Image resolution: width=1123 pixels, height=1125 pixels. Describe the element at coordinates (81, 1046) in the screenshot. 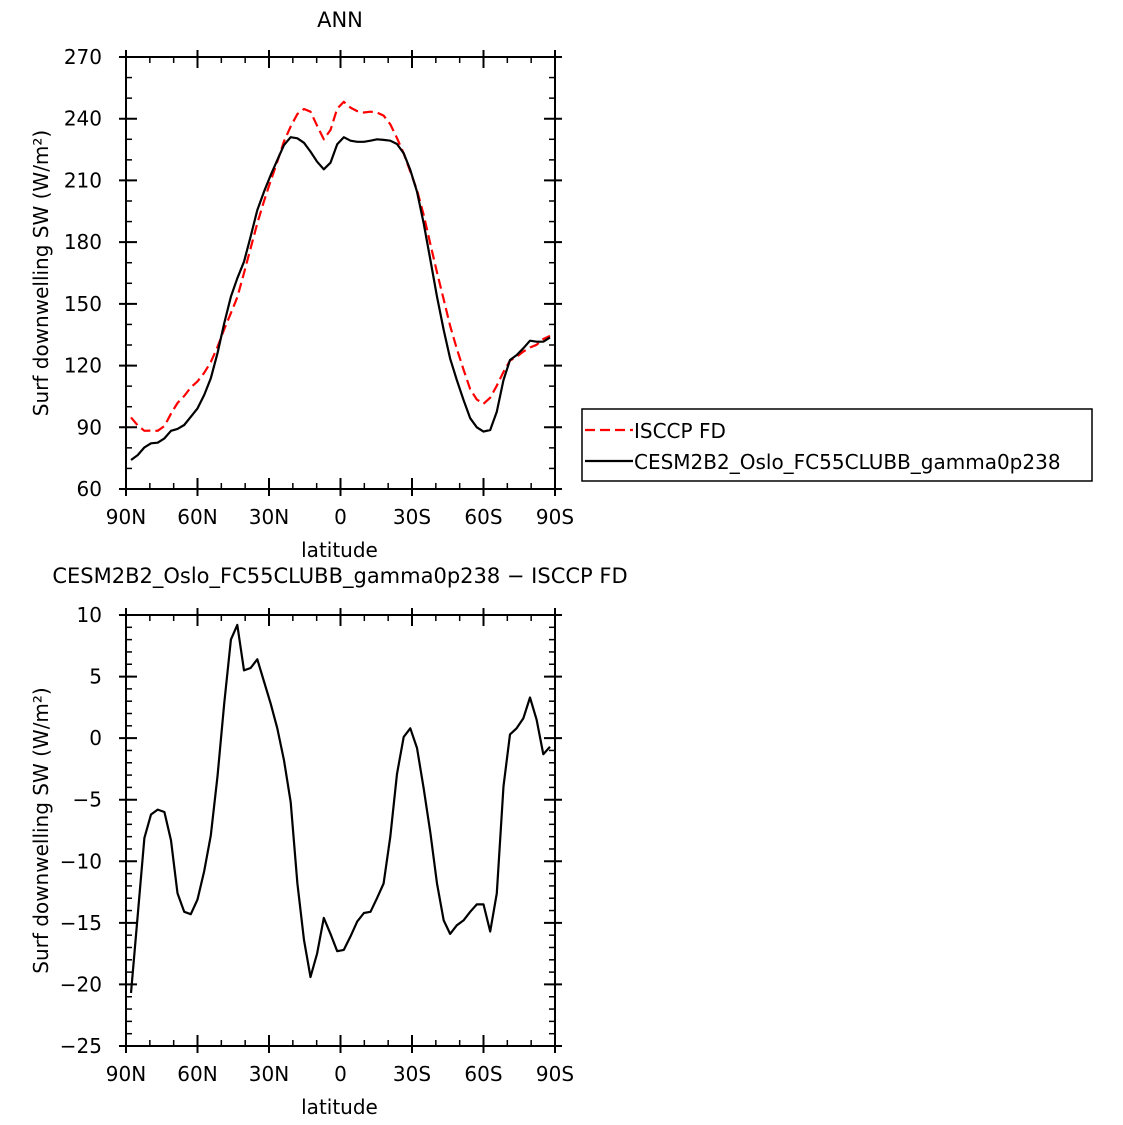

I see `y-tick-label: −25` at that location.